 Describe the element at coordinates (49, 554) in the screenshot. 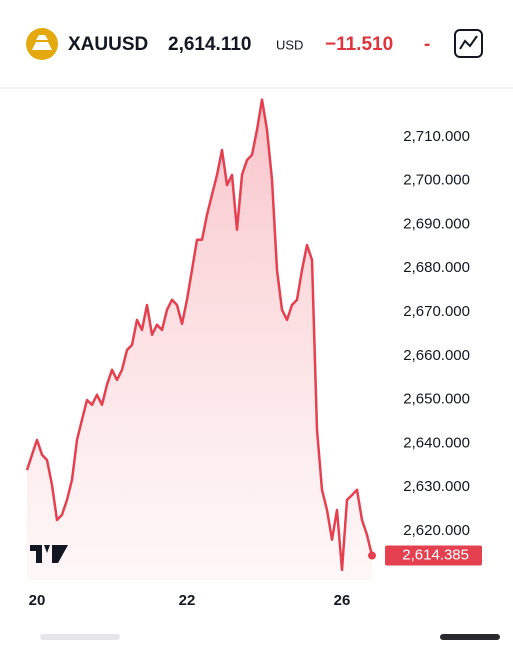

I see `tradingview-logo` at that location.